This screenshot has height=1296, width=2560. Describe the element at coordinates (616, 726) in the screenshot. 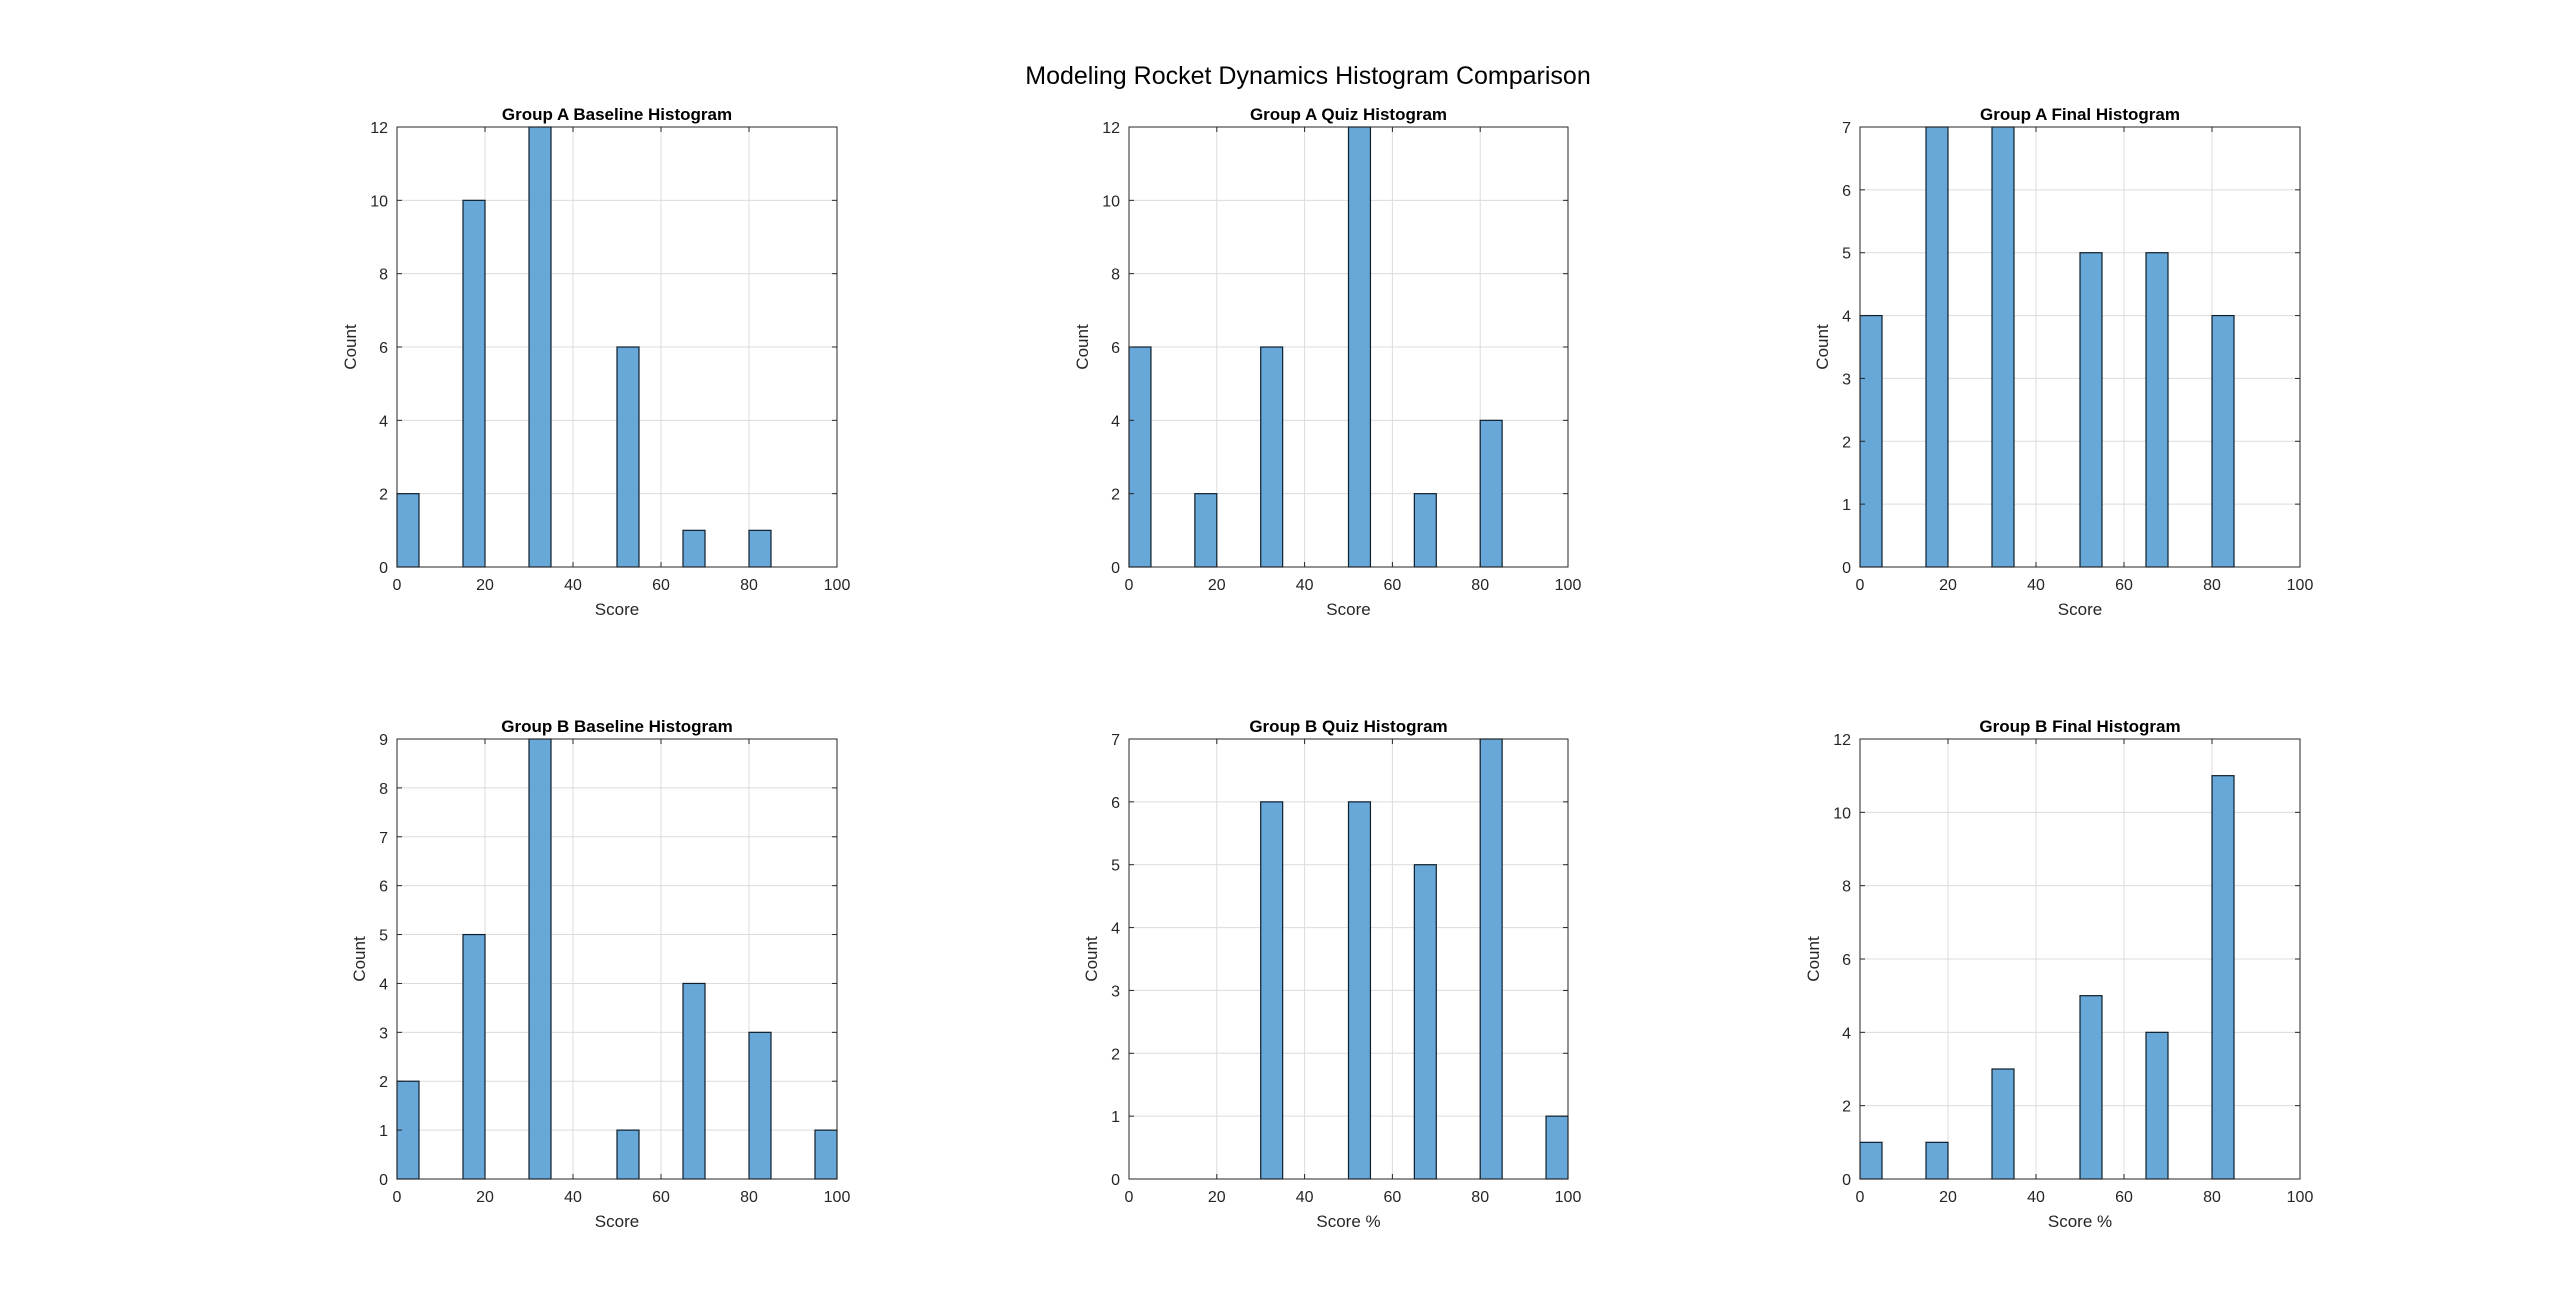

I see `panel-title: Group B Baseline Histogram` at that location.